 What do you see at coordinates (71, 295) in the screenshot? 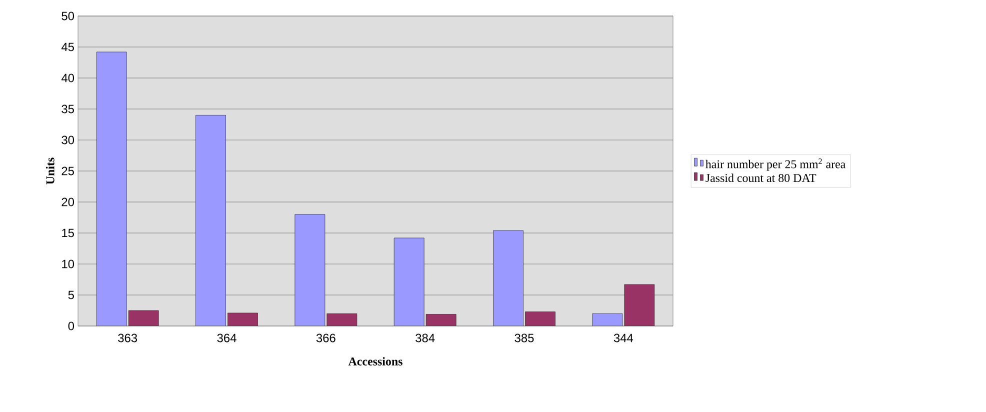
I see `y-tick-label: 5` at bounding box center [71, 295].